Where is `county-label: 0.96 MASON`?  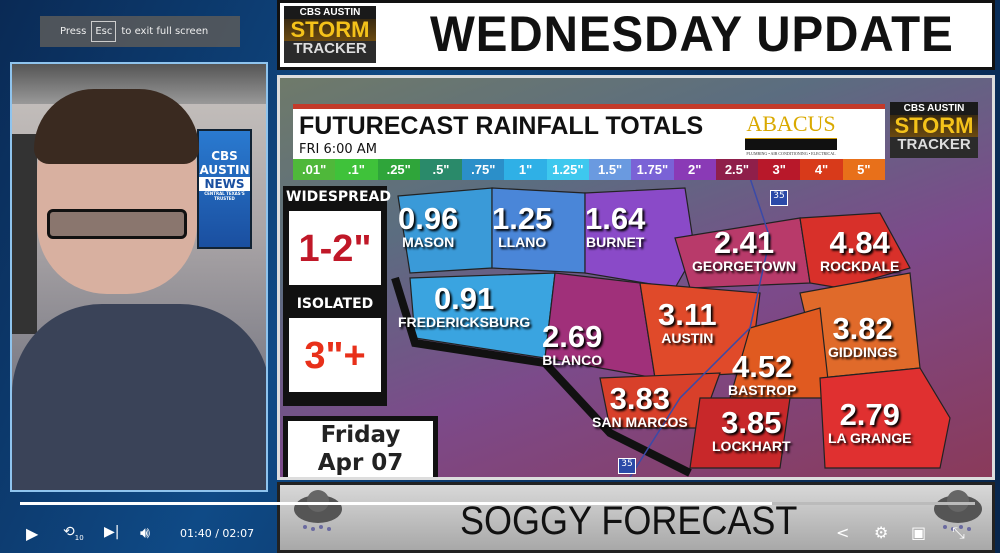
county-label: 0.96 MASON is located at coordinates (428, 225).